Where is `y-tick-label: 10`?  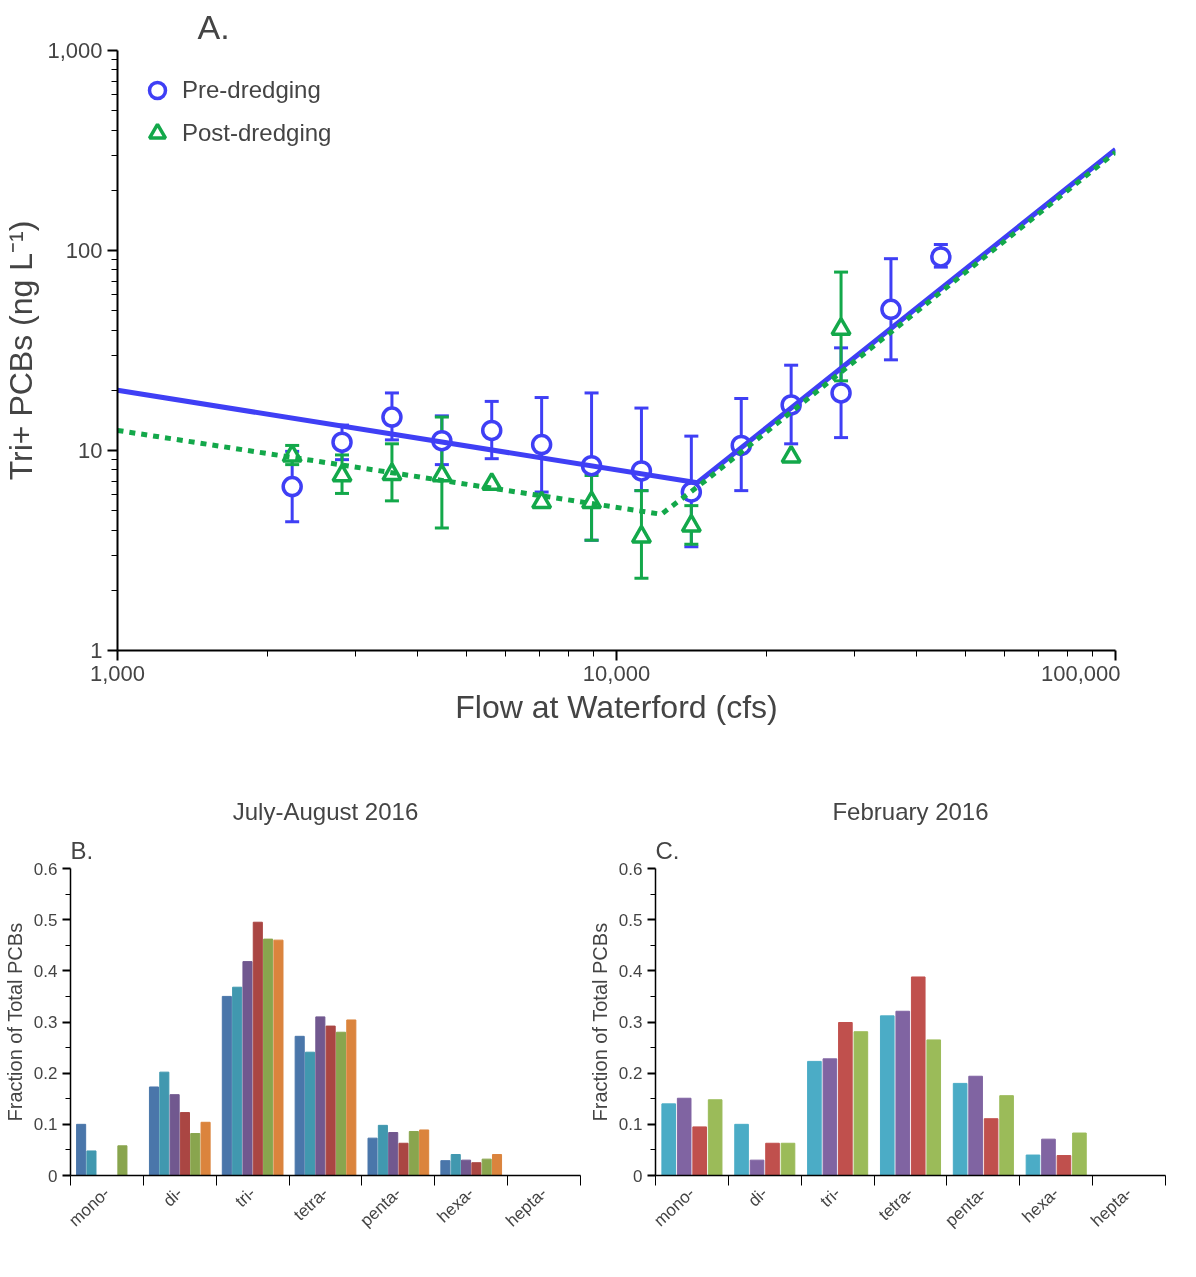 y-tick-label: 10 is located at coordinates (90, 450).